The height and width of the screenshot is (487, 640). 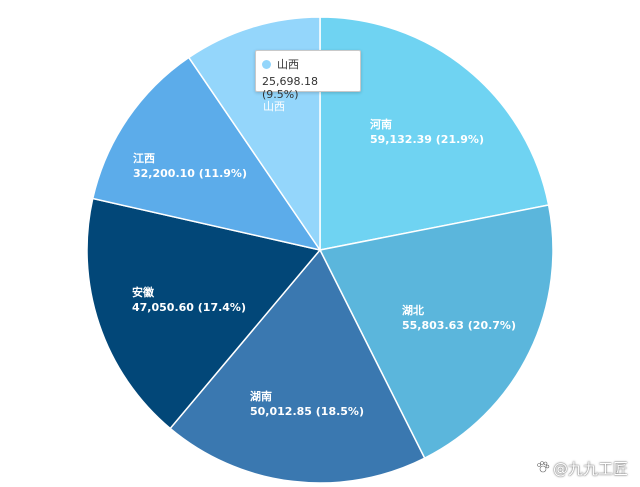 What do you see at coordinates (266, 64) in the screenshot?
I see `tooltip-color-dot` at bounding box center [266, 64].